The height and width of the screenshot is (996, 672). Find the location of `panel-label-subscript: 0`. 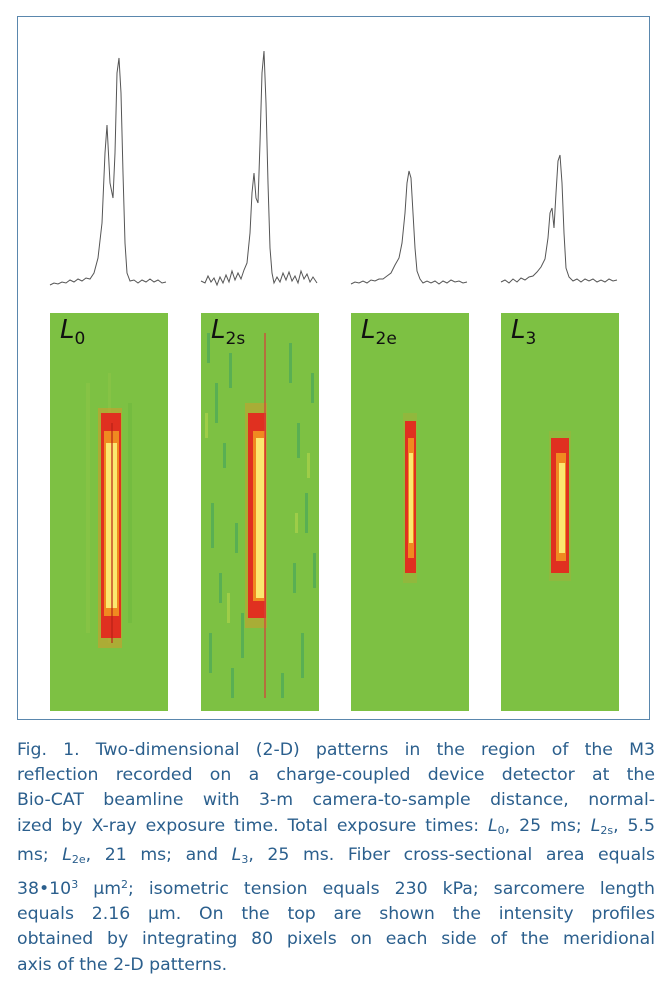

panel-label-subscript: 0 is located at coordinates (80, 339).